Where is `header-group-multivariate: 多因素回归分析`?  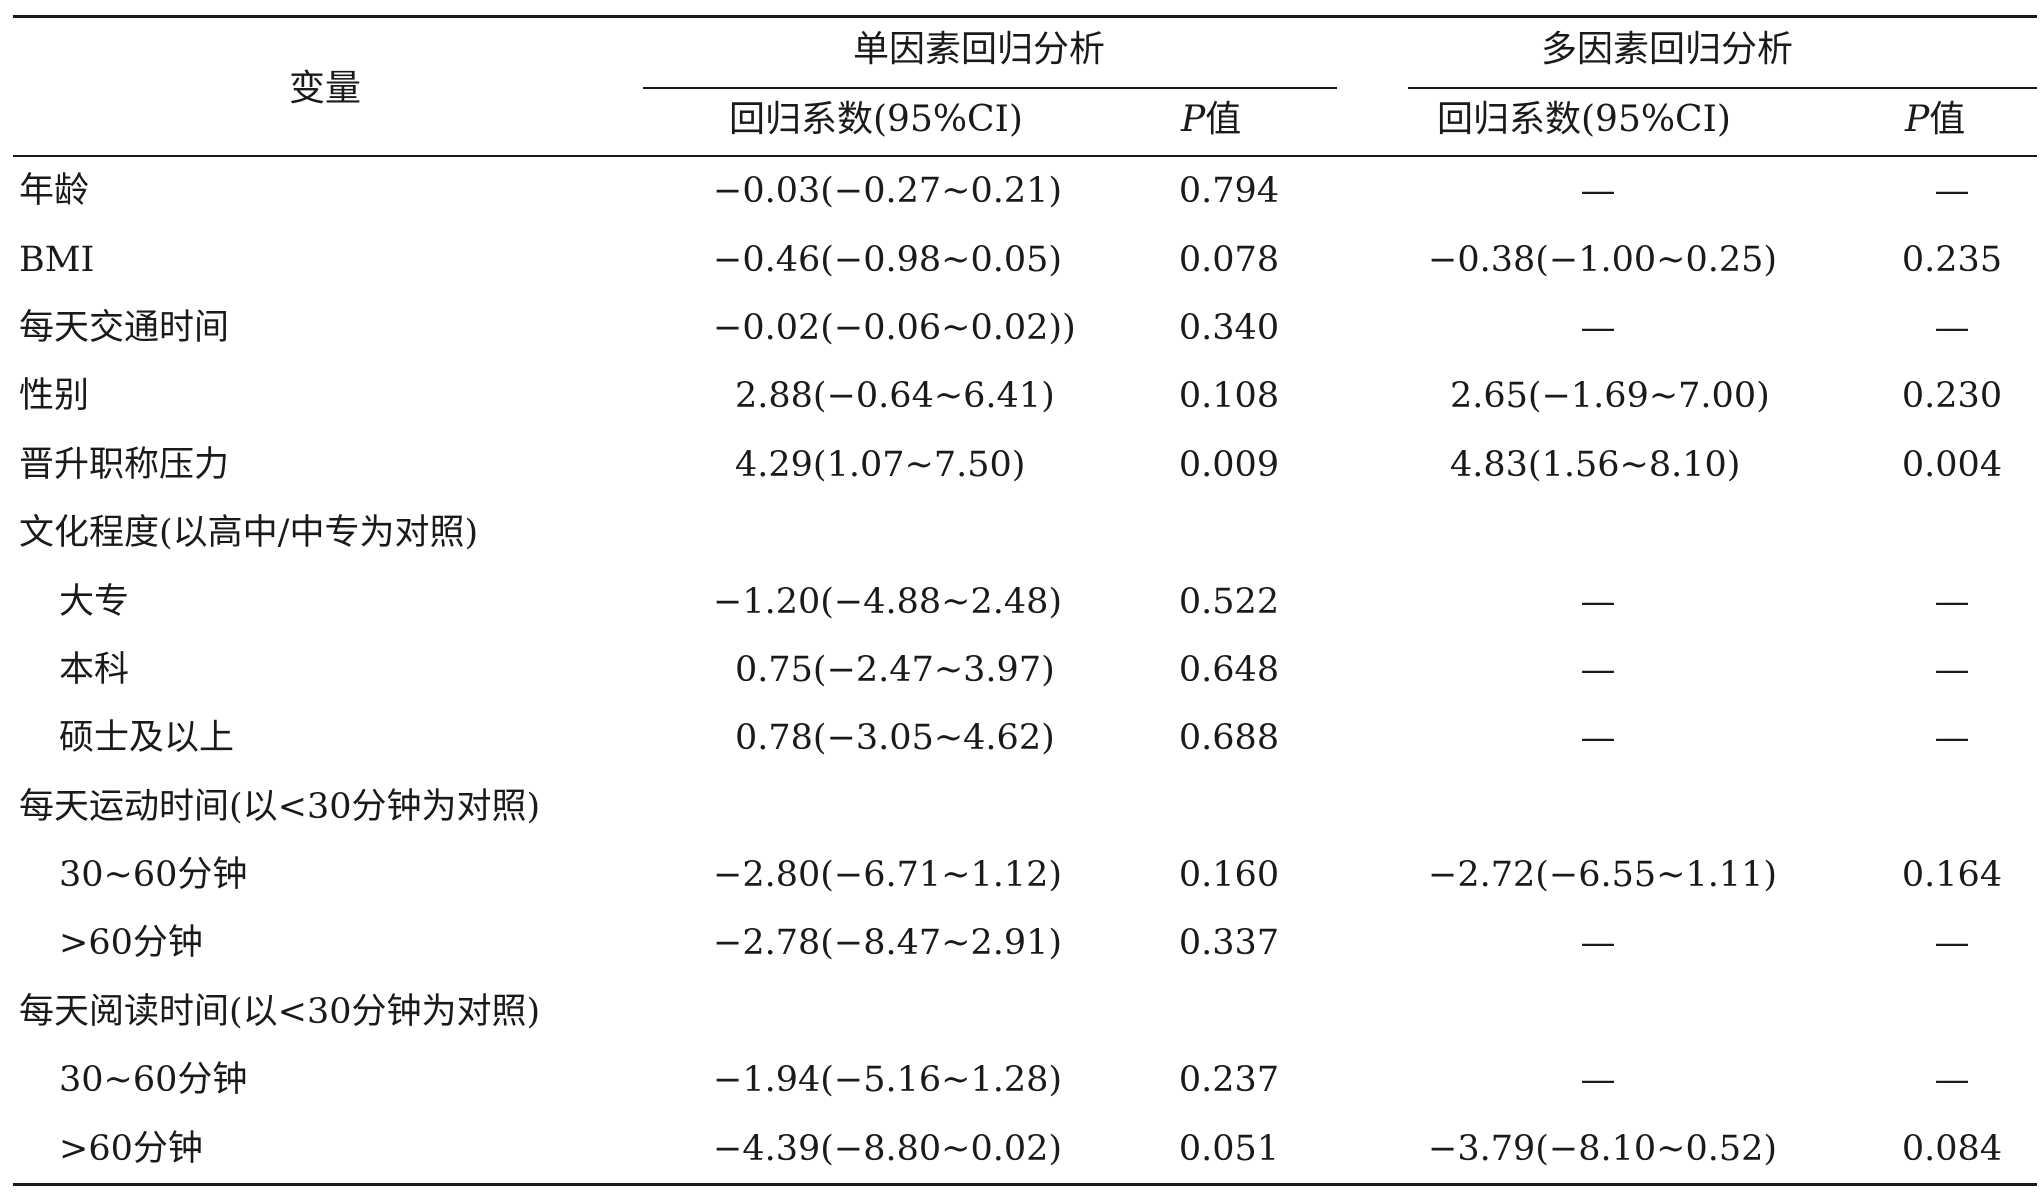 header-group-multivariate: 多因素回归分析 is located at coordinates (1667, 49).